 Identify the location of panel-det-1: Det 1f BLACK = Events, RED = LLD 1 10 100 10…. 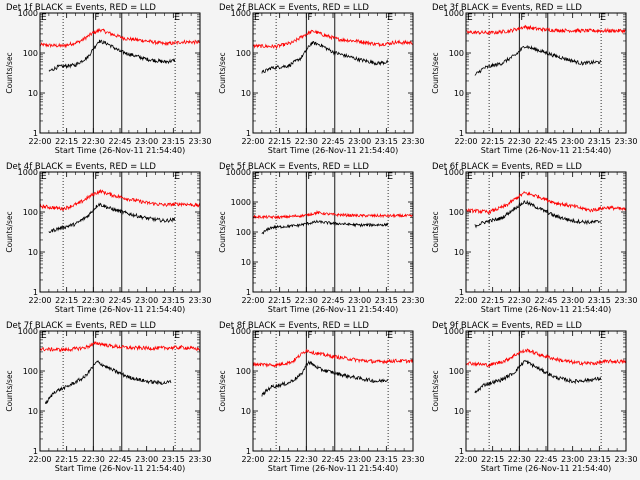
(108, 79).